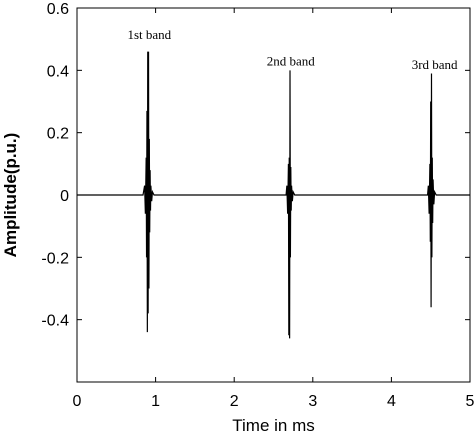 Image resolution: width=474 pixels, height=436 pixels. Describe the element at coordinates (58, 134) in the screenshot. I see `y-tick-label: 0.2` at that location.